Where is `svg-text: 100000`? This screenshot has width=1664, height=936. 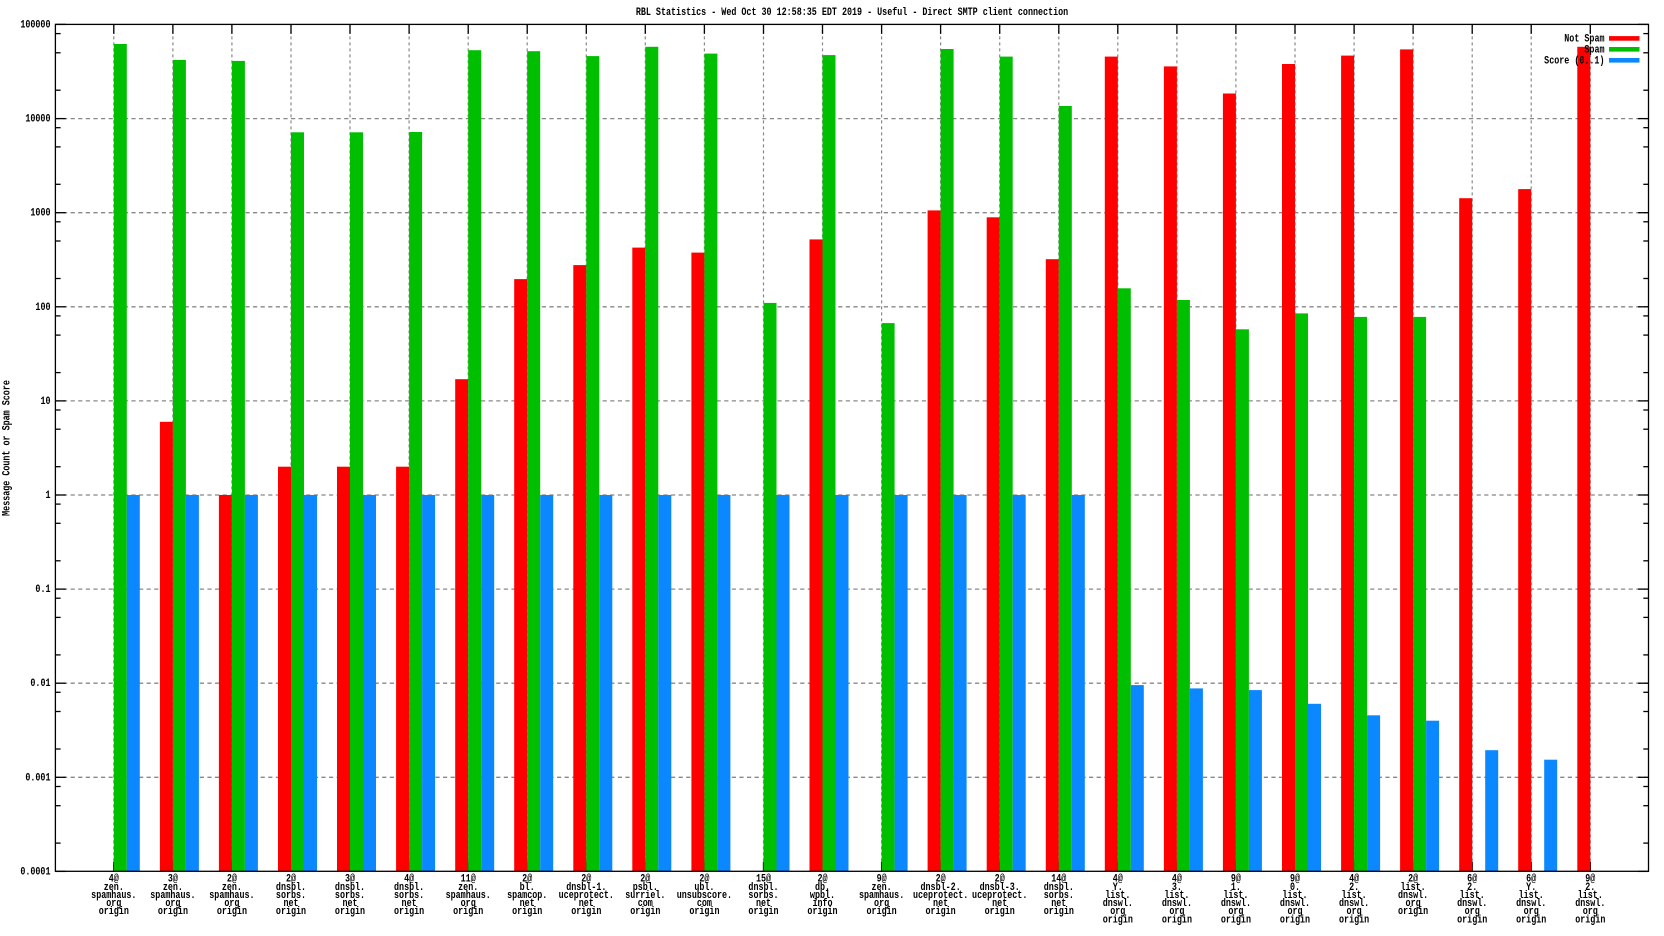 svg-text: 100000 is located at coordinates (35, 25).